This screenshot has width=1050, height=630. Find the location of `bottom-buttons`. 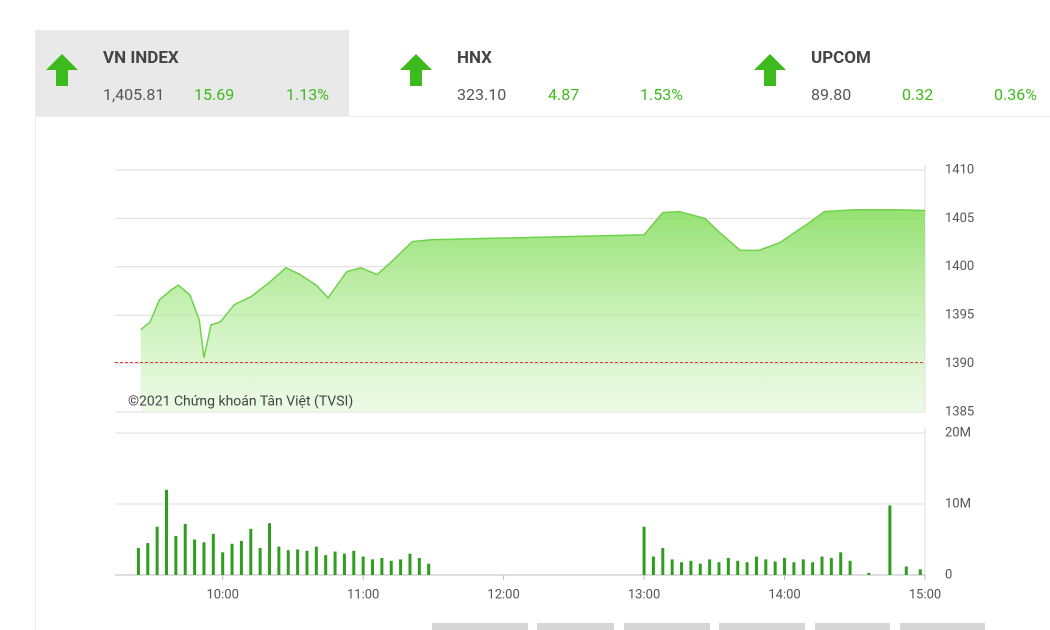

bottom-buttons is located at coordinates (708, 626).